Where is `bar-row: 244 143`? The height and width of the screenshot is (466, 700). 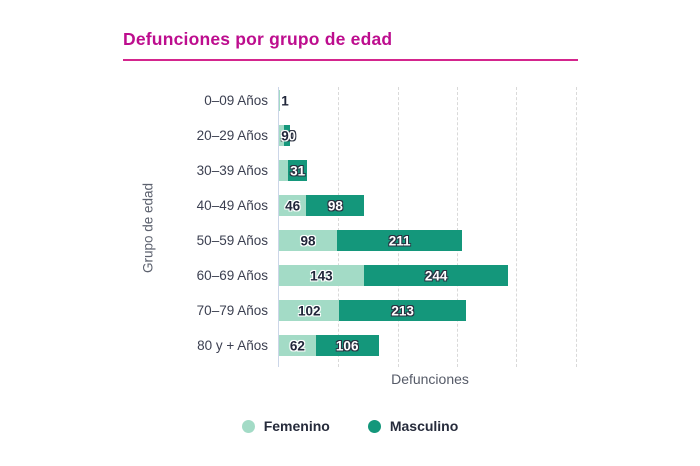 bar-row: 244 143 is located at coordinates (430, 275).